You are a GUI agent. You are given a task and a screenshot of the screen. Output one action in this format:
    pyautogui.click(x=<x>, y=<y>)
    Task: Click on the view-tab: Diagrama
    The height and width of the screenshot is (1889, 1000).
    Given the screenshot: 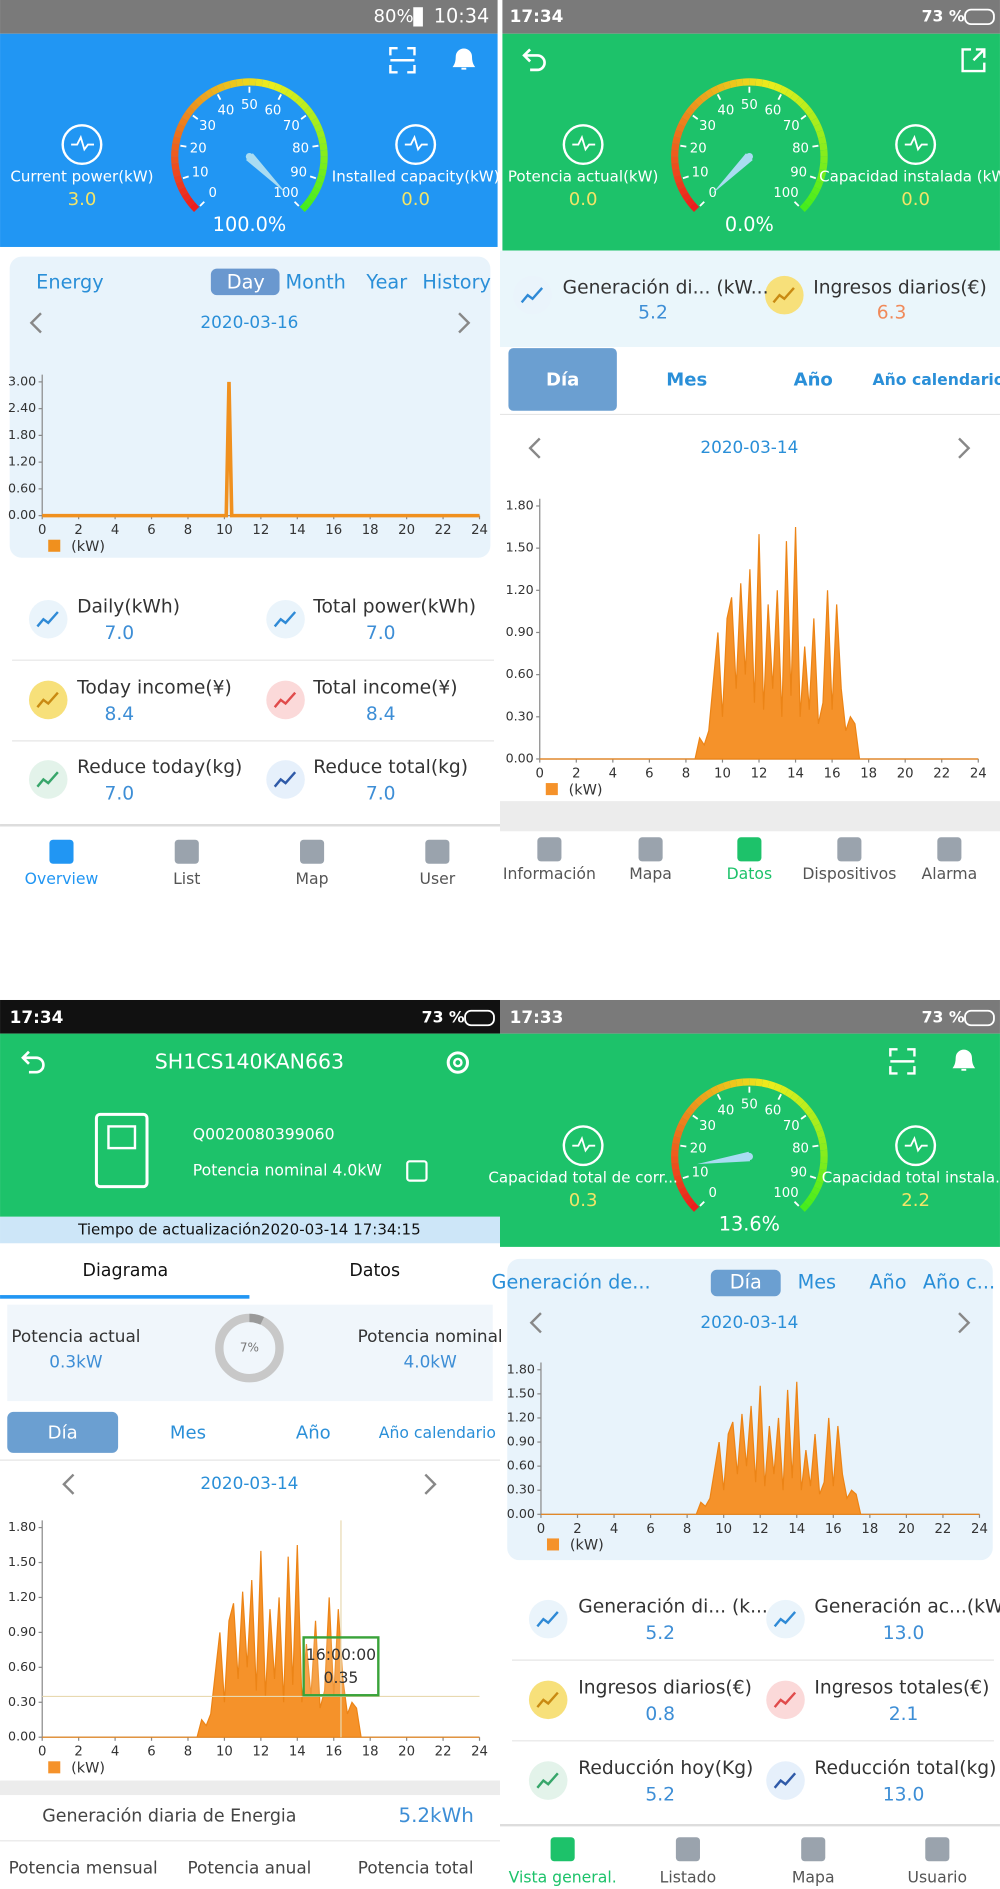 What is the action you would take?
    pyautogui.click(x=126, y=1271)
    